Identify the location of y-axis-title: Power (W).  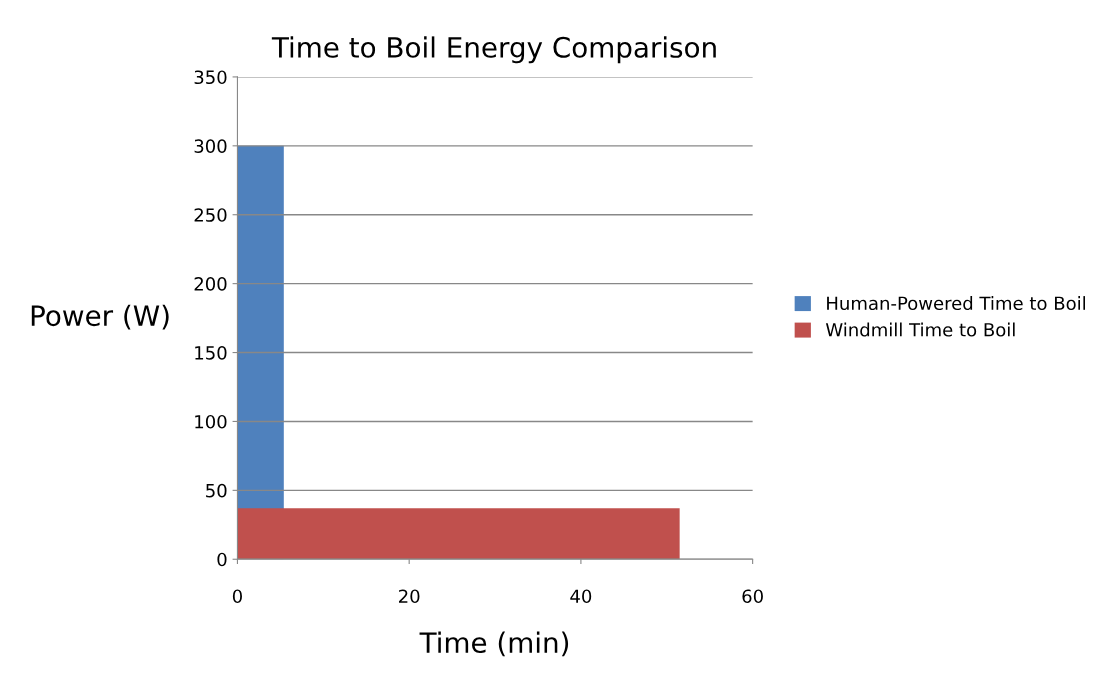
(100, 317).